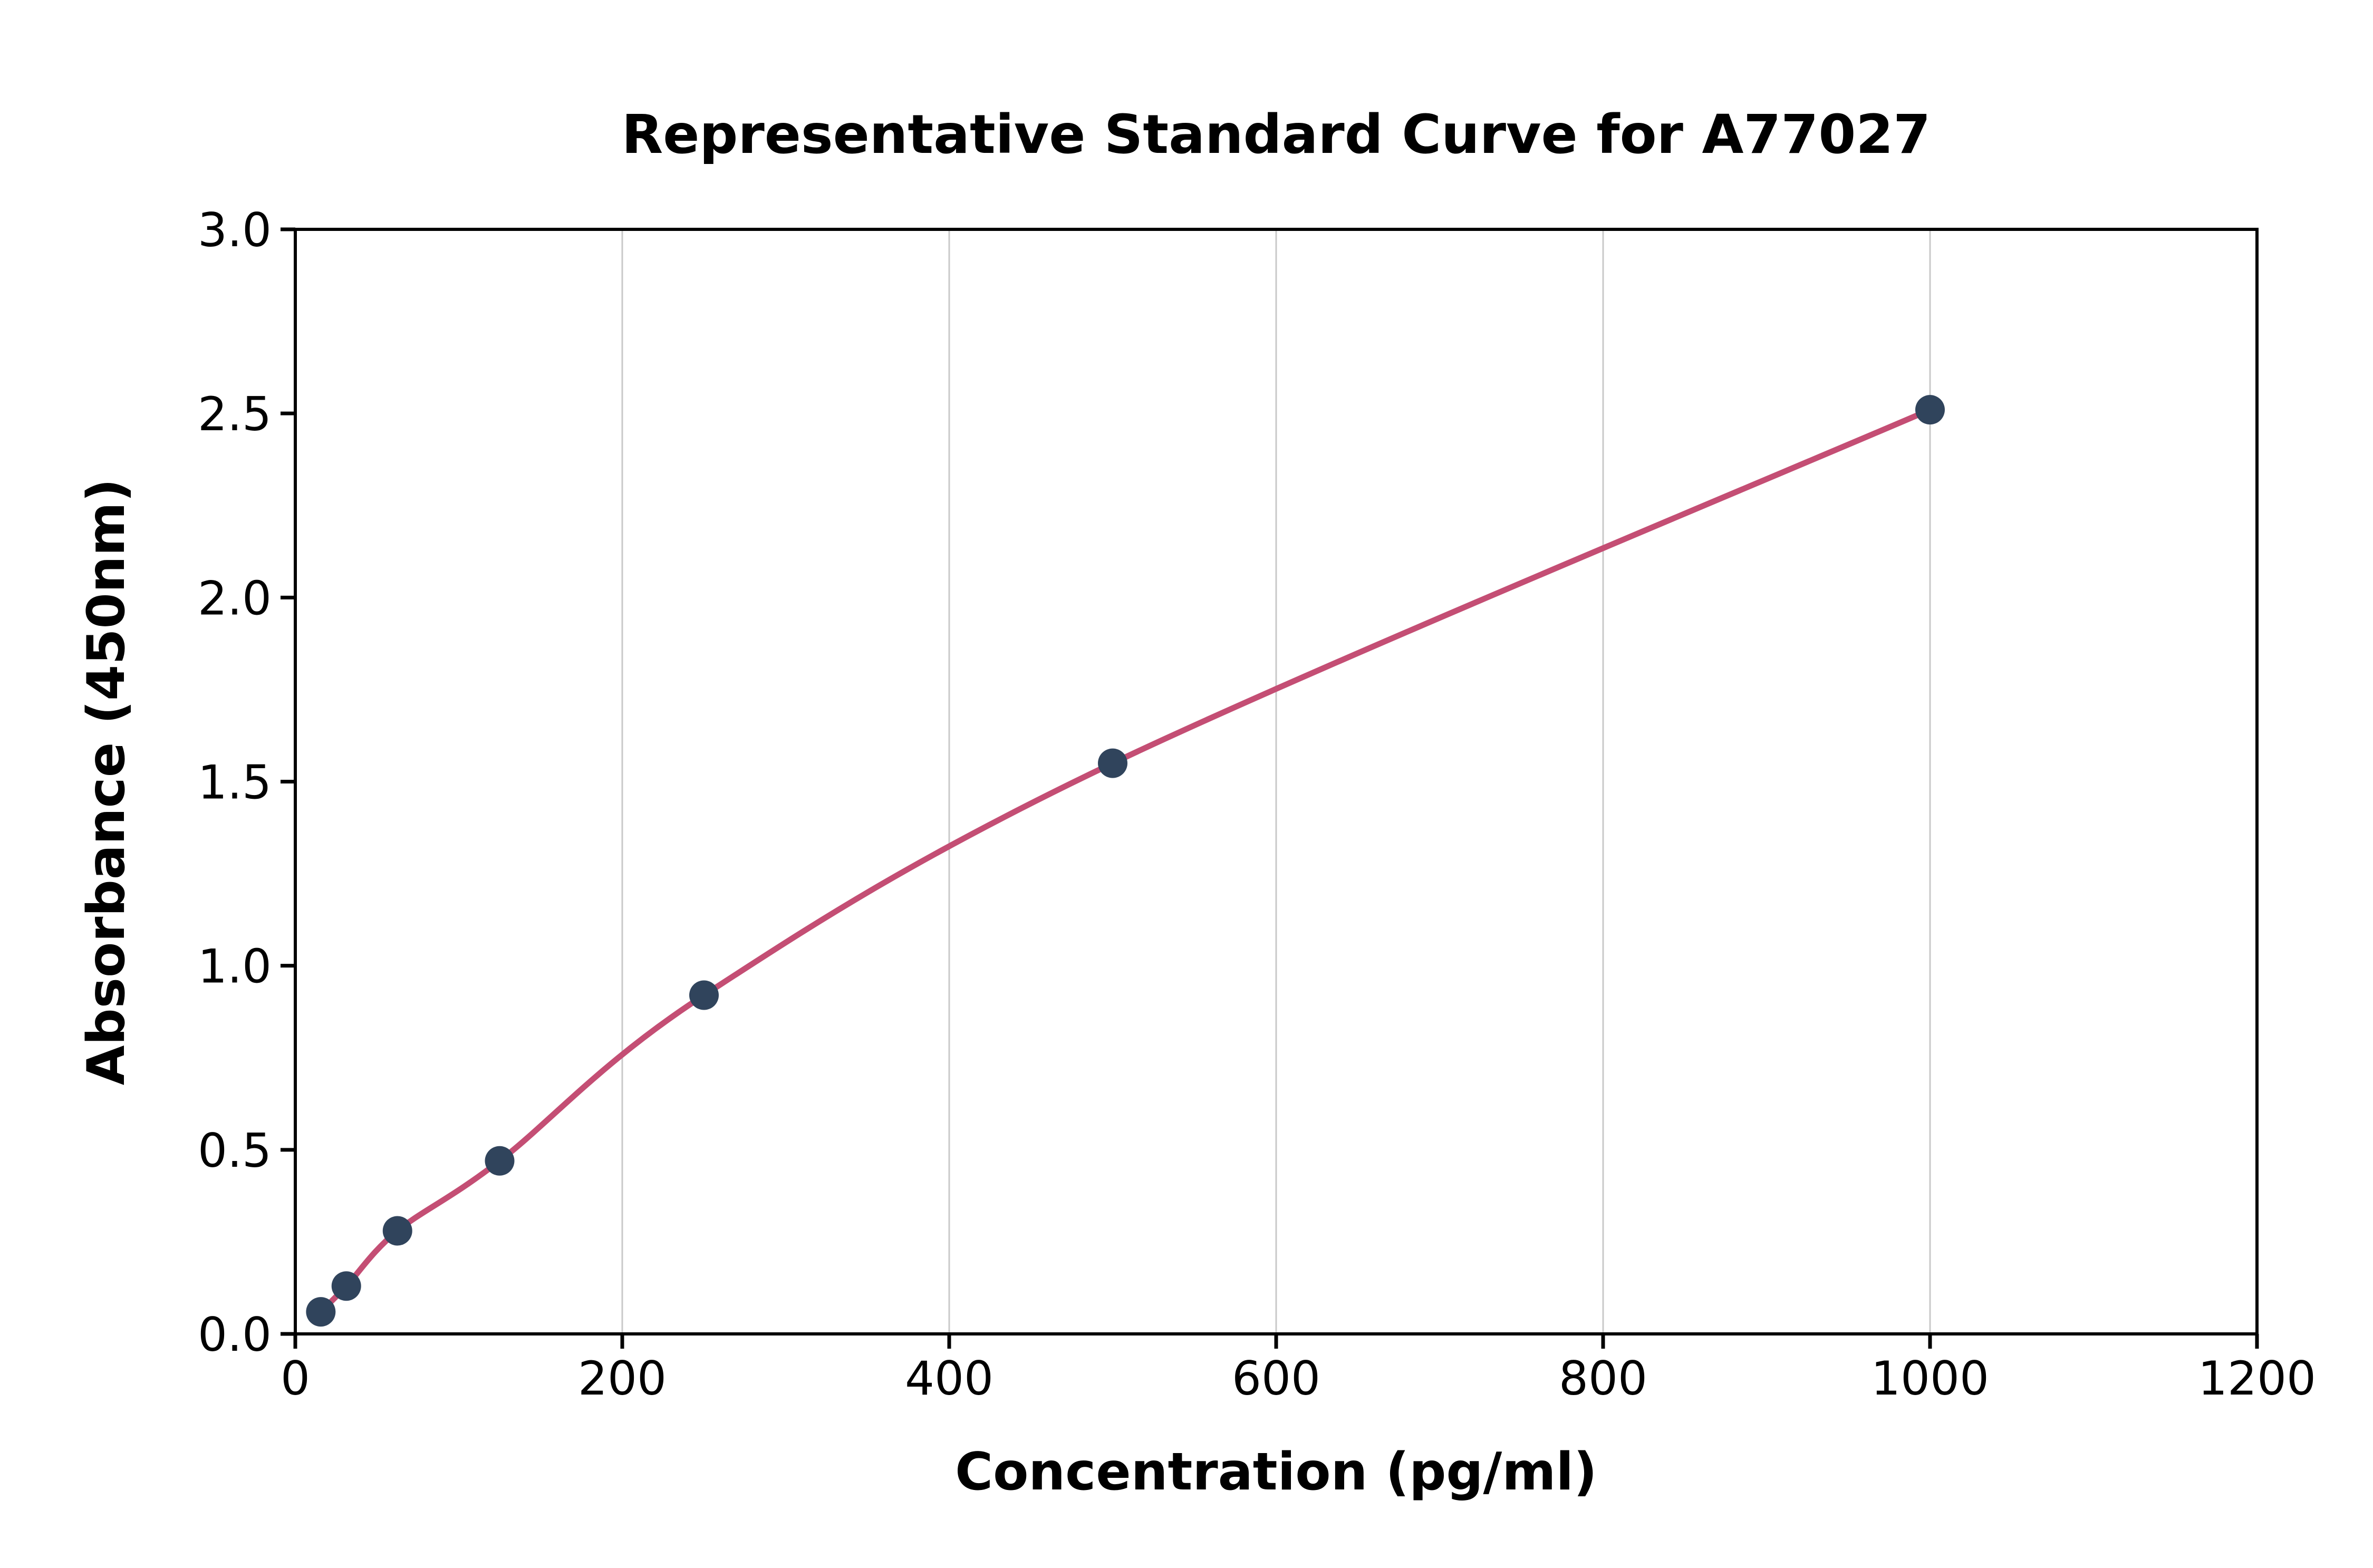  What do you see at coordinates (235, 967) in the screenshot?
I see `y-tick-label: 1.0` at bounding box center [235, 967].